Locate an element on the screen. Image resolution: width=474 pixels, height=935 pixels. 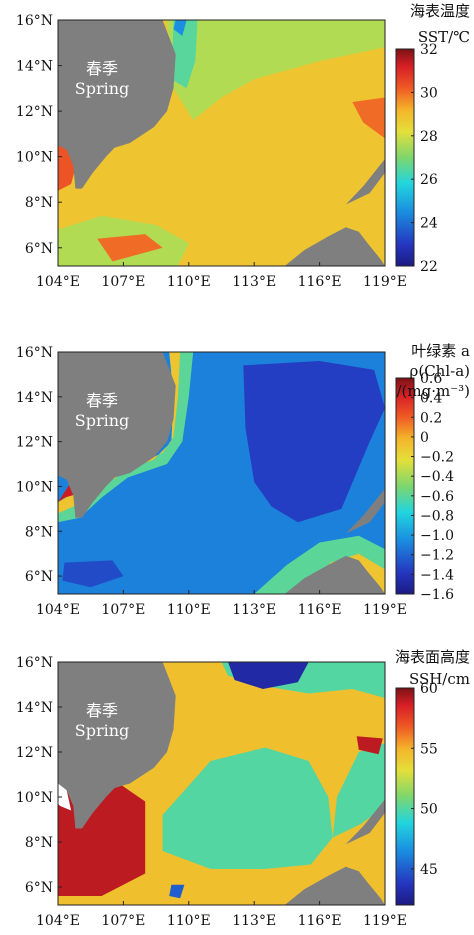
field-region-southwest-warm-patch is located at coordinates (130, 248).